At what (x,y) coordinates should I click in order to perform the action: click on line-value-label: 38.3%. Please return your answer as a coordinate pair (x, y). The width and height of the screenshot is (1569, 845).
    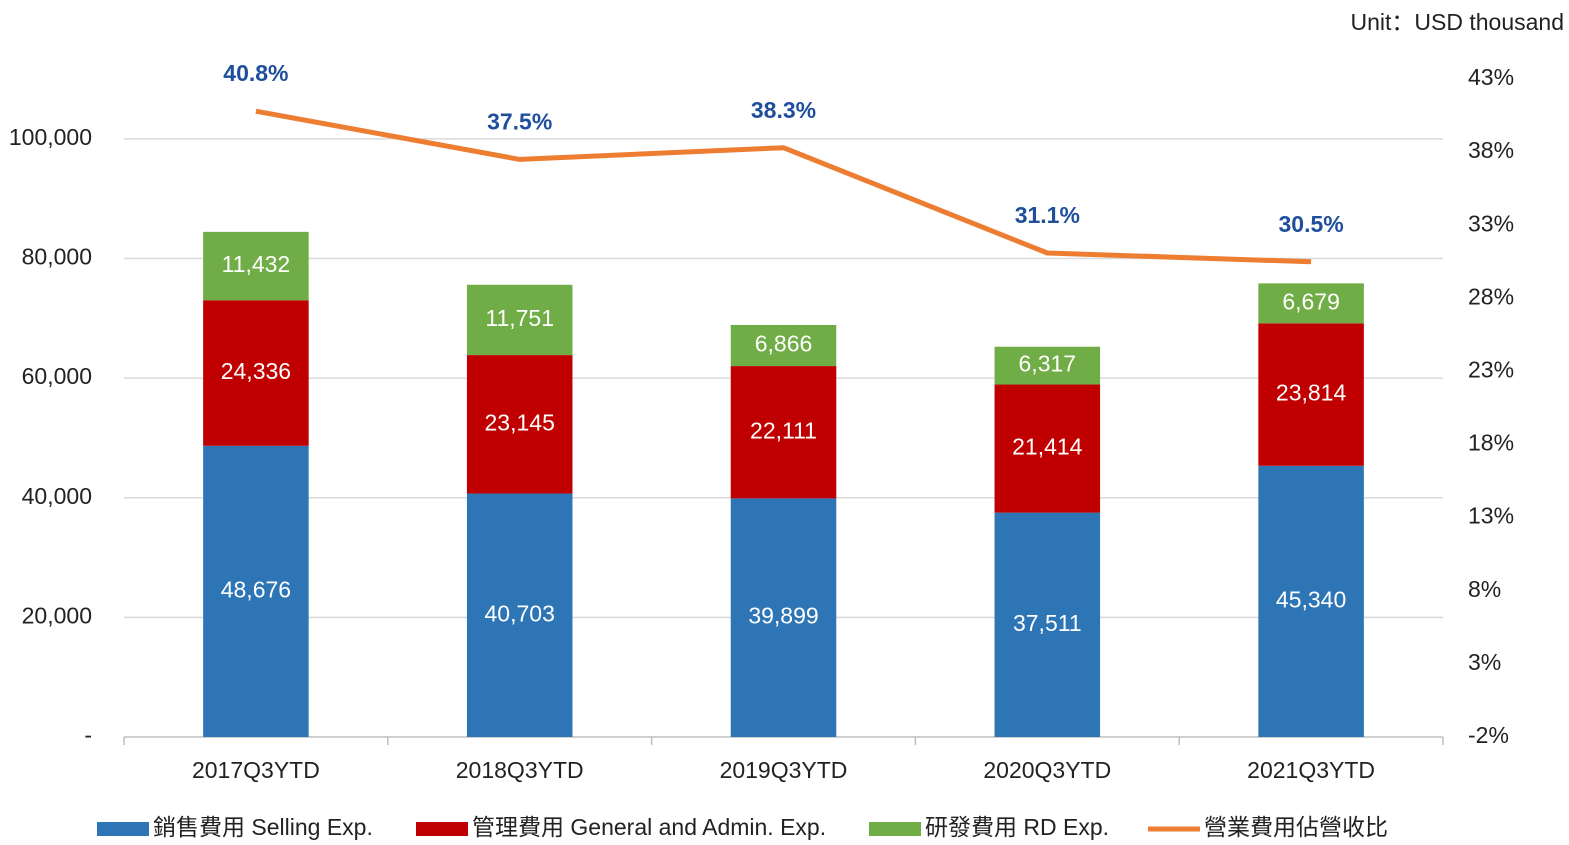
    Looking at the image, I should click on (783, 110).